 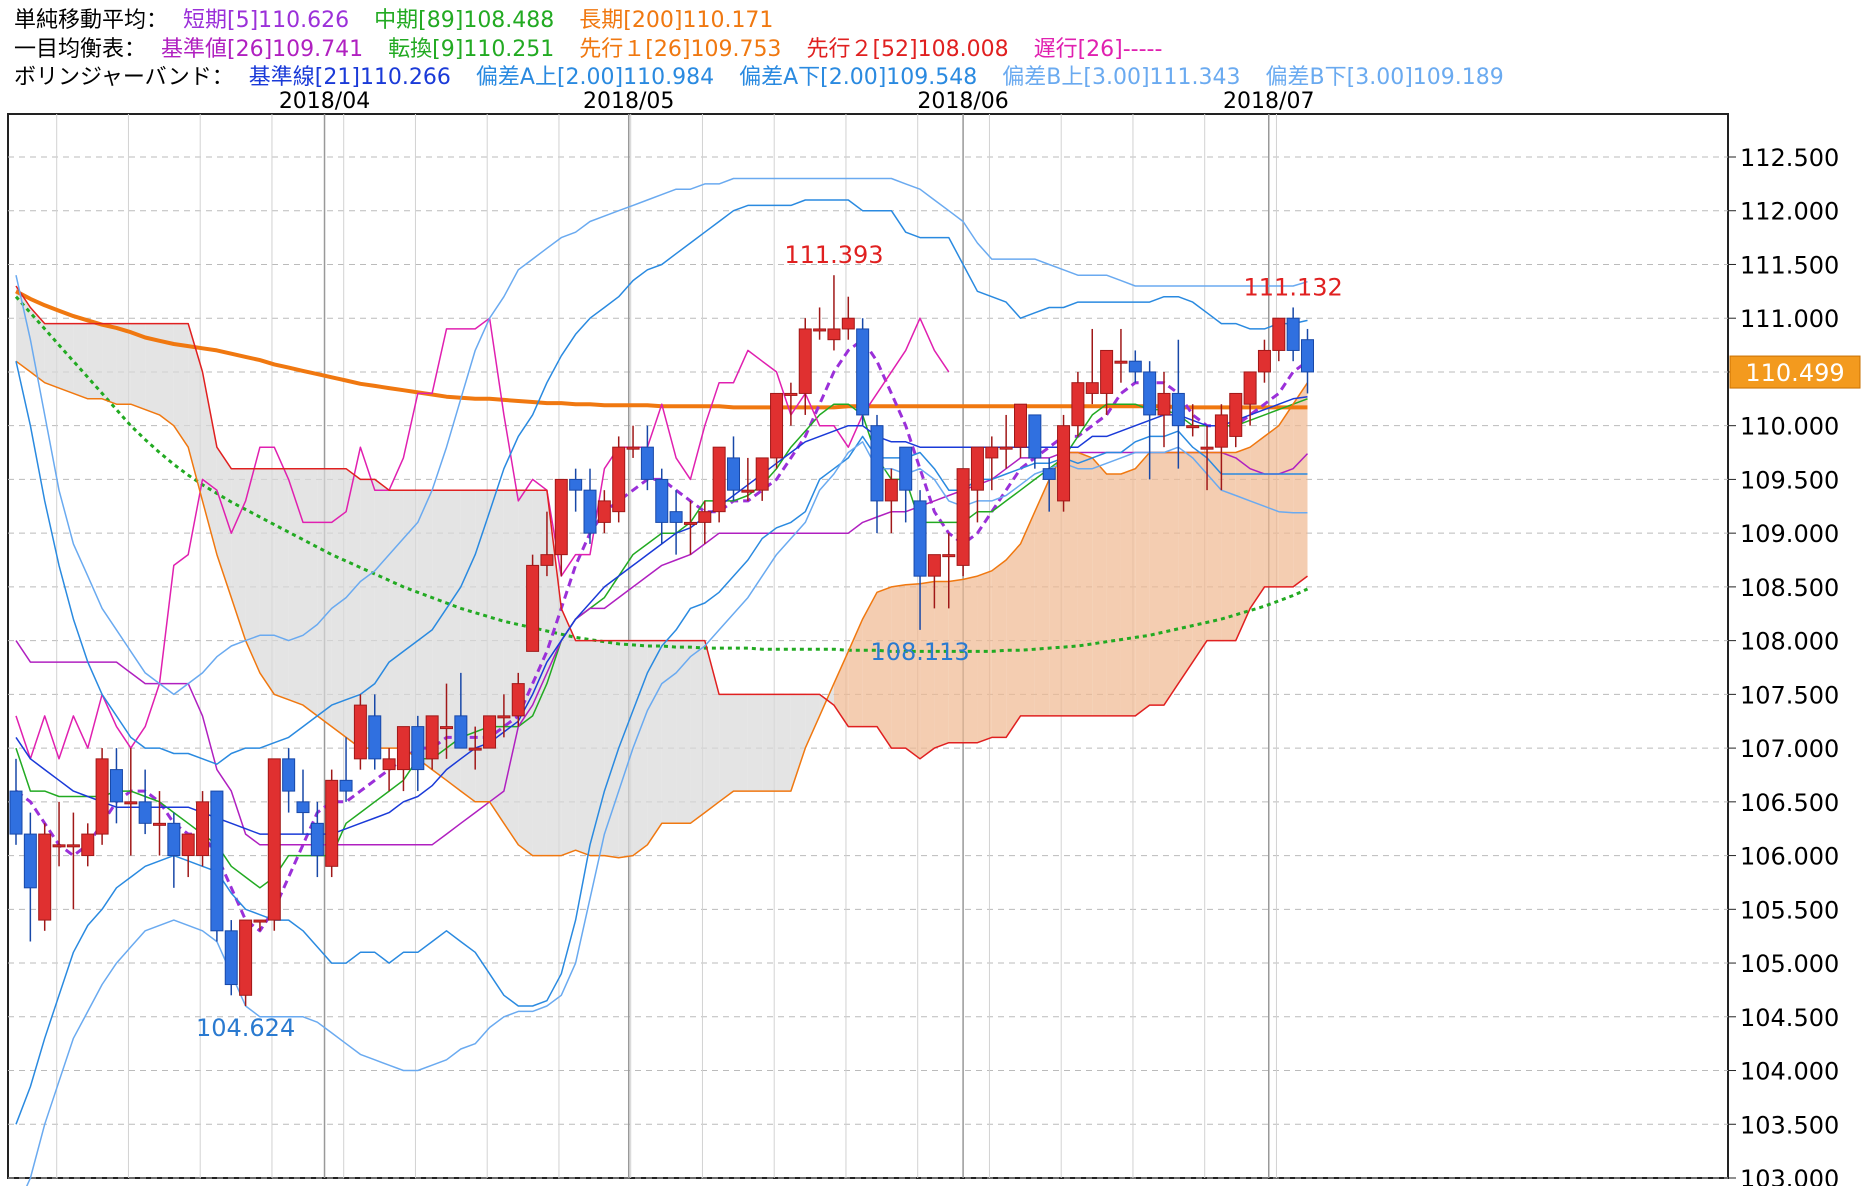 I want to click on legend-sma-long: 長期[200]110.171, so click(x=676, y=20).